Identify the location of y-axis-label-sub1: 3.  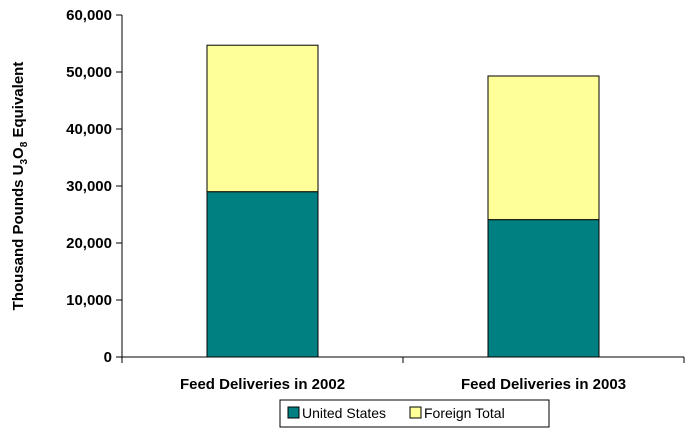
(24, 162).